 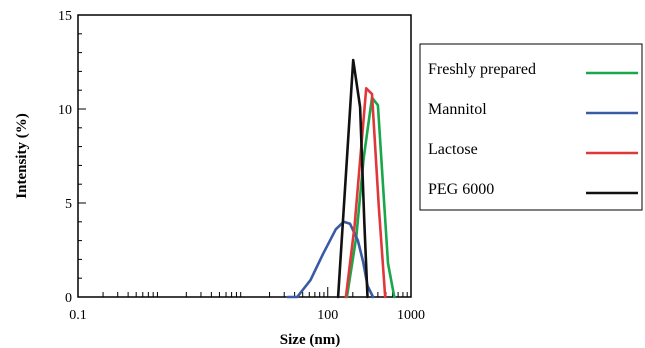 What do you see at coordinates (68, 204) in the screenshot?
I see `y-tick-label: 5` at bounding box center [68, 204].